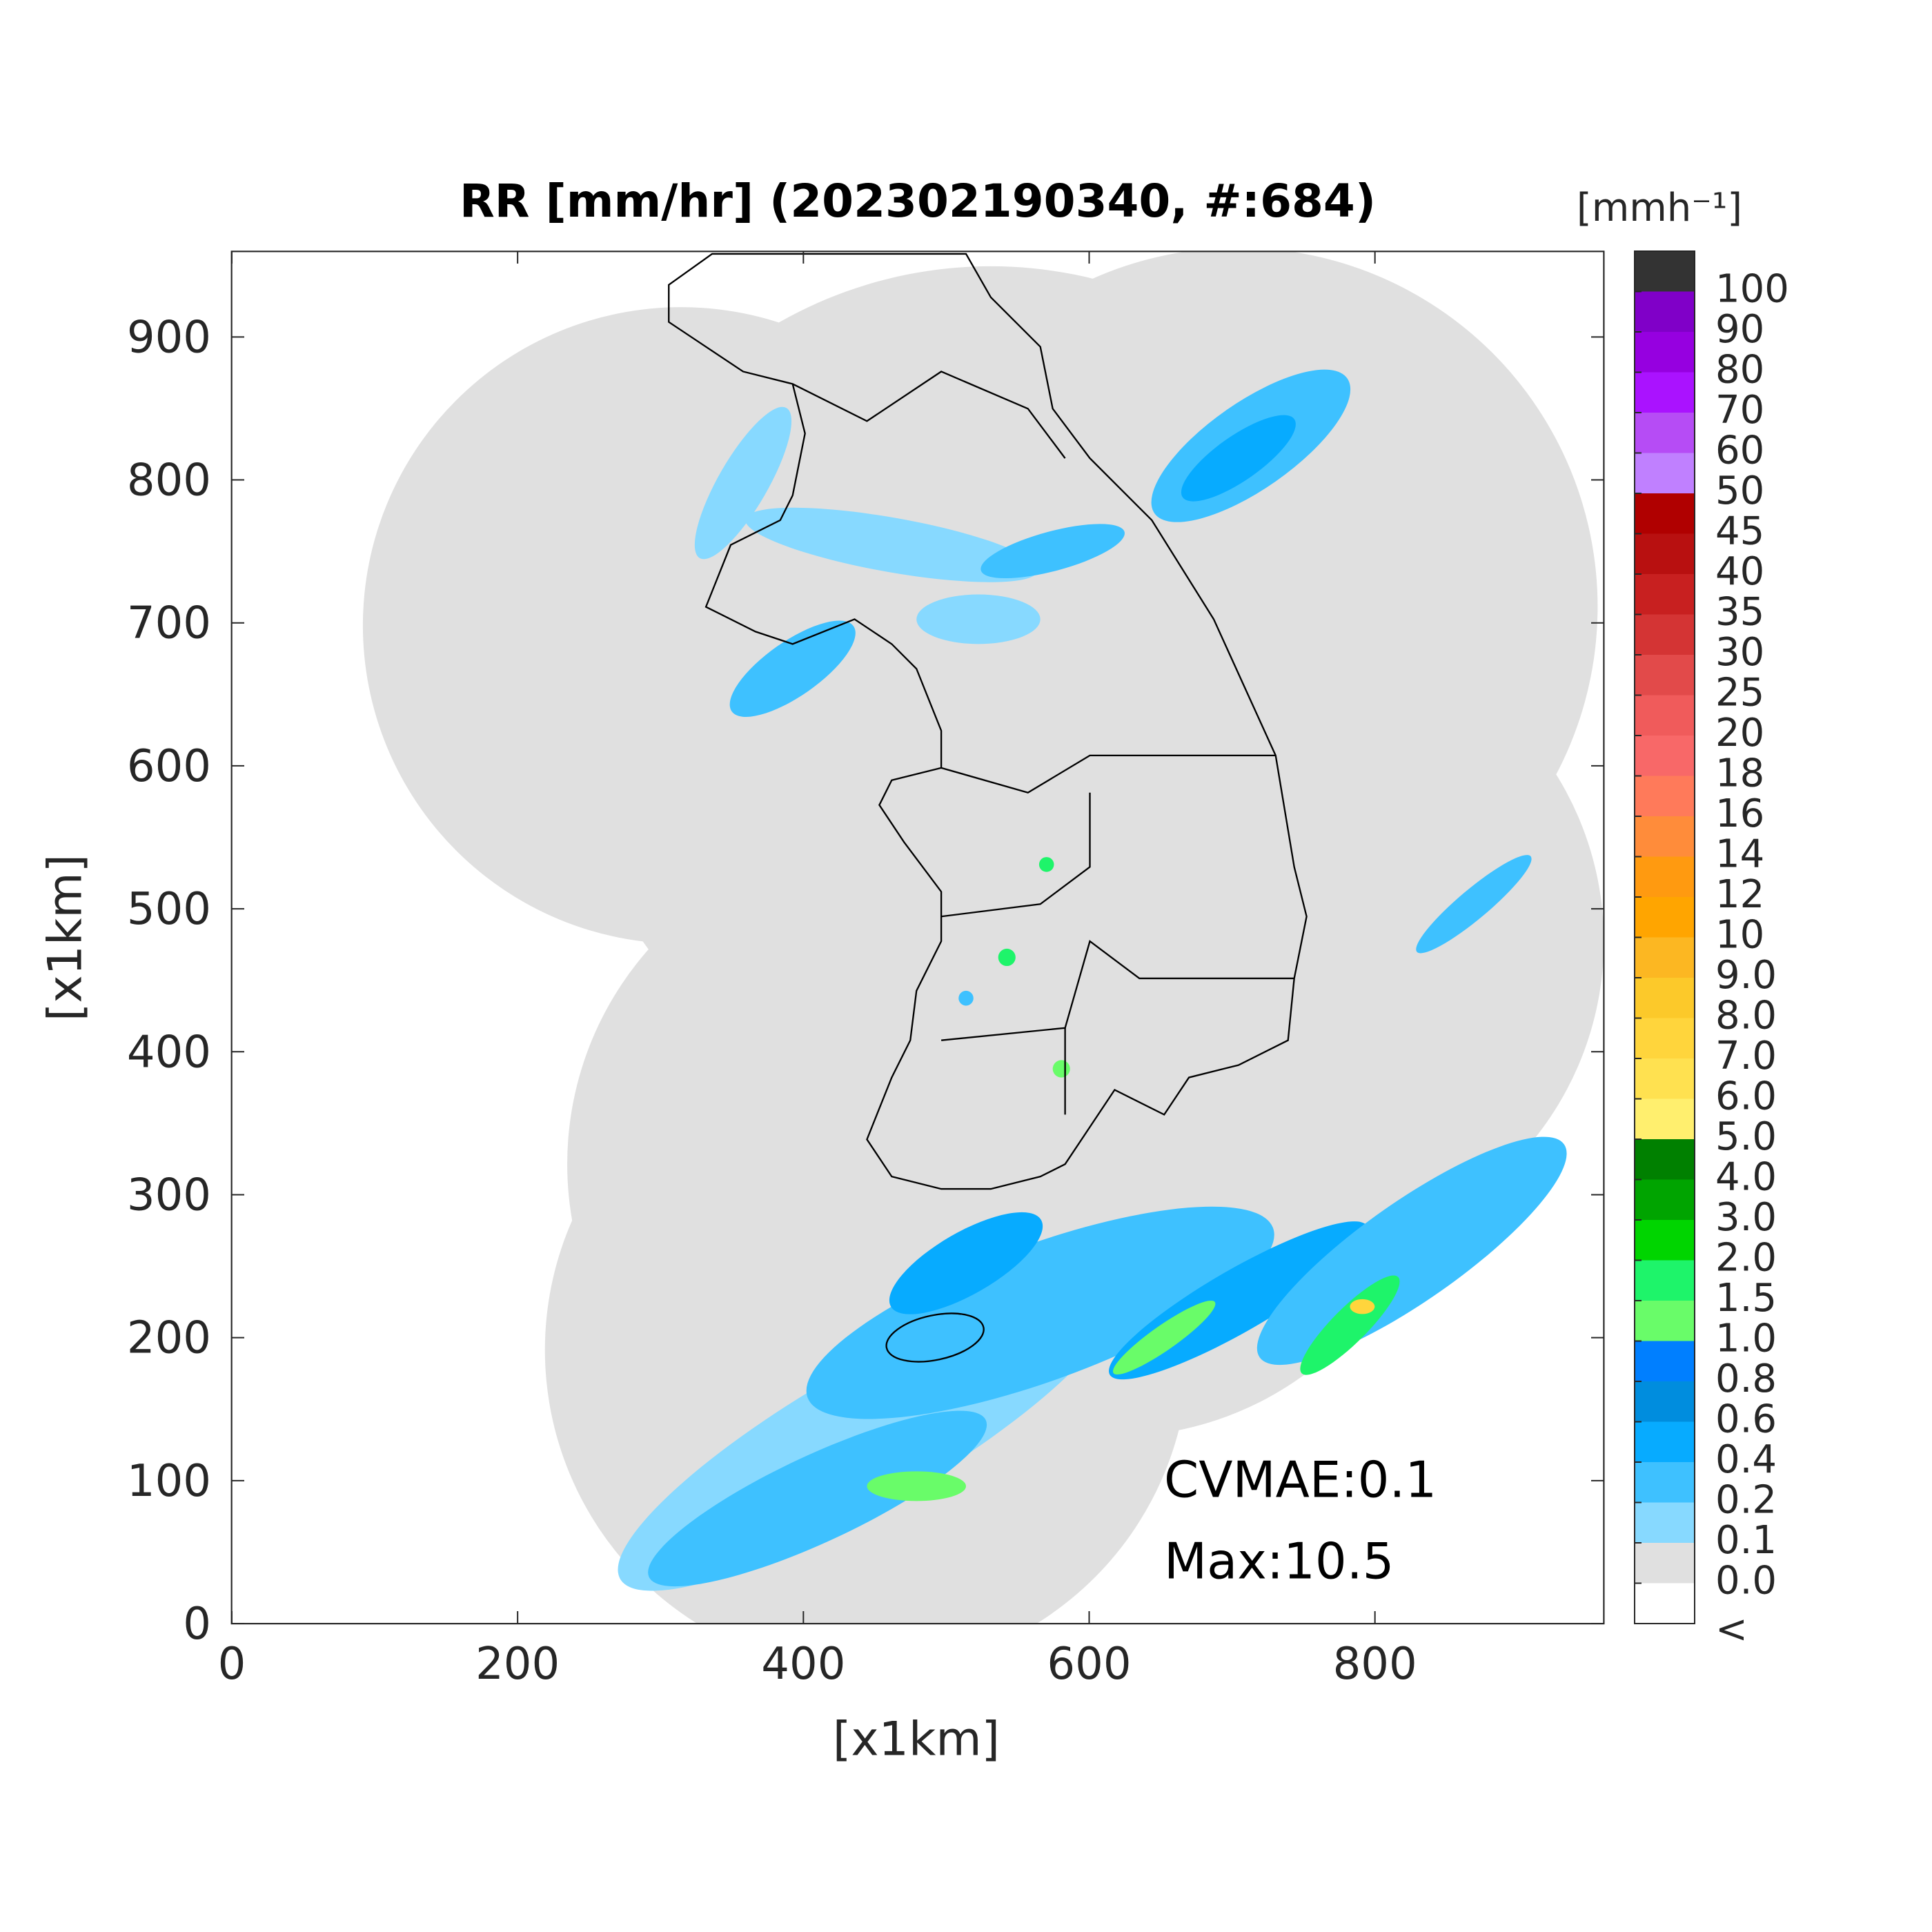 The width and height of the screenshot is (1932, 1932). Describe the element at coordinates (169, 1195) in the screenshot. I see `y-tick-label: 300` at that location.